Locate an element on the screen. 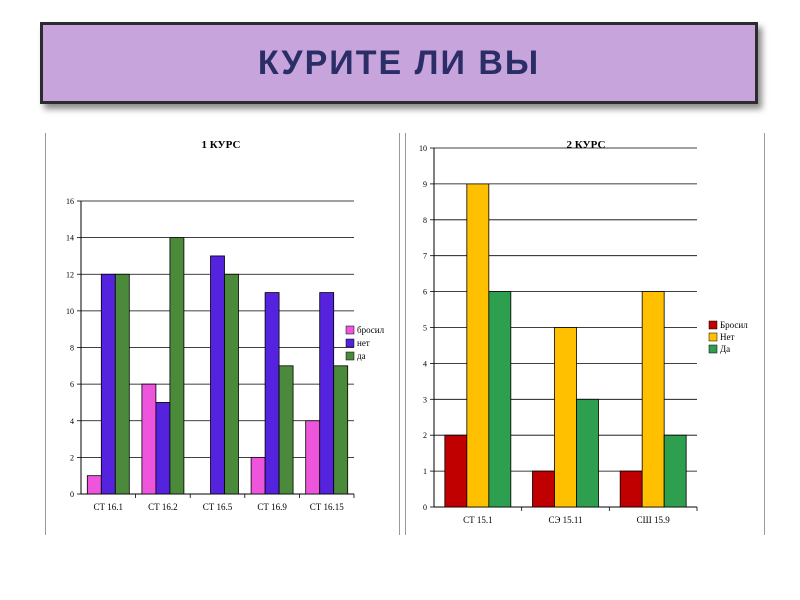 This screenshot has width=800, height=600. chart2-y-tick-label: 4 is located at coordinates (425, 363).